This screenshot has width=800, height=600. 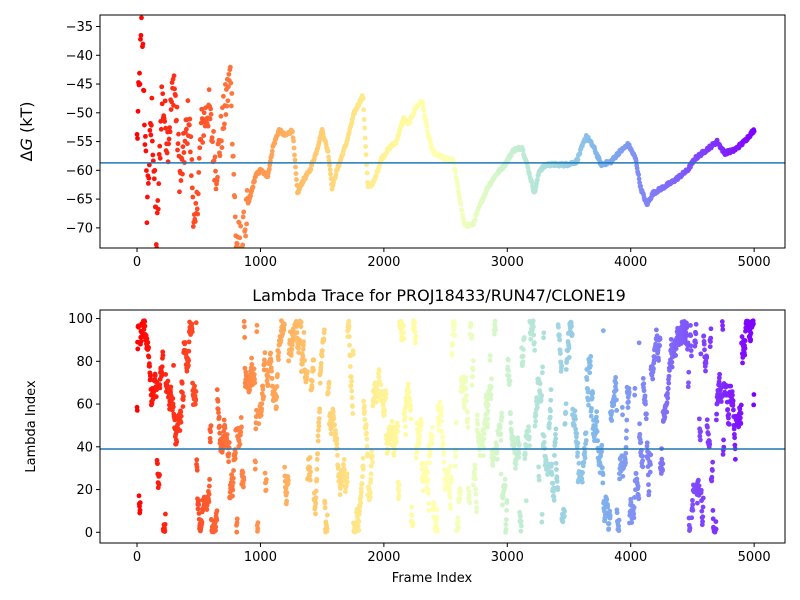 I want to click on delta-g-ylabel: ΔG (kT), so click(x=26, y=132).